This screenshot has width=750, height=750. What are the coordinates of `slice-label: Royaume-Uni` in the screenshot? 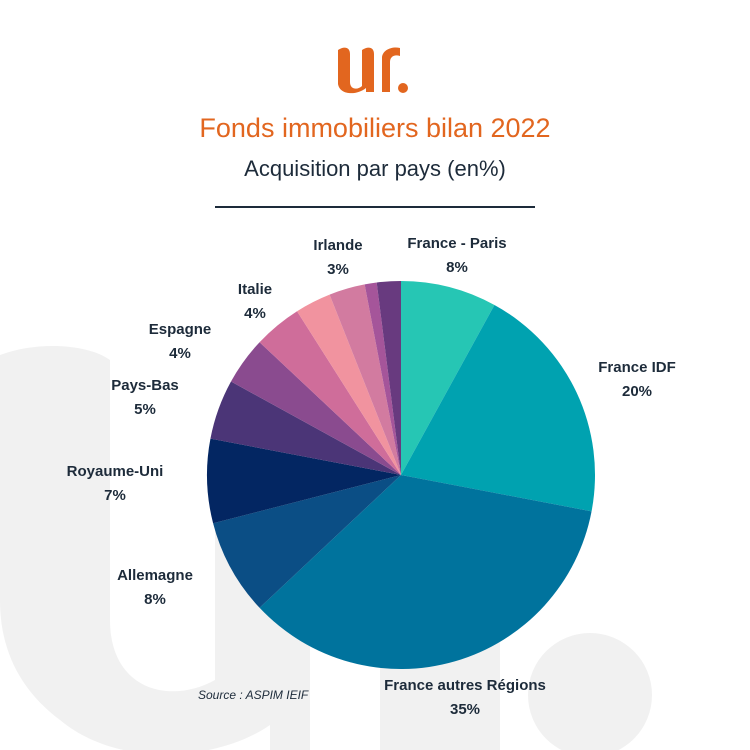 It's located at (115, 471).